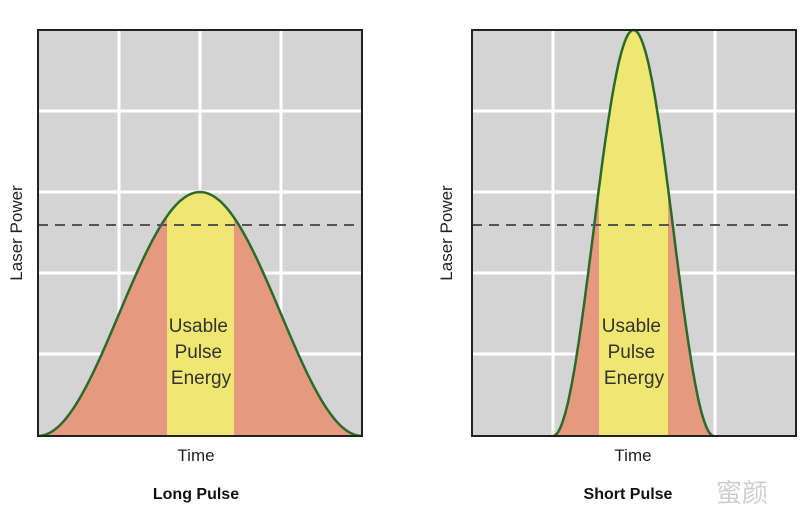 Image resolution: width=800 pixels, height=519 pixels. I want to click on panel-caption: Long Pulse, so click(196, 494).